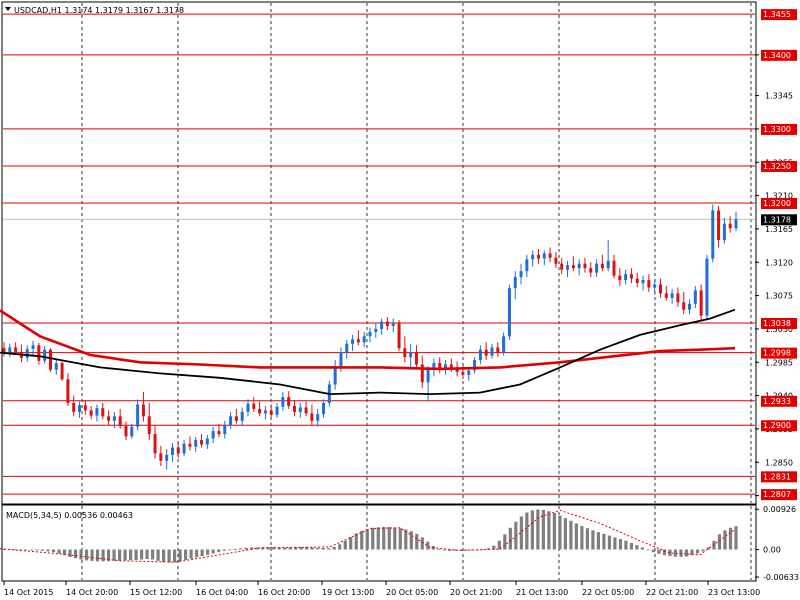 The width and height of the screenshot is (800, 600). I want to click on level-label: 1.3455, so click(777, 14).